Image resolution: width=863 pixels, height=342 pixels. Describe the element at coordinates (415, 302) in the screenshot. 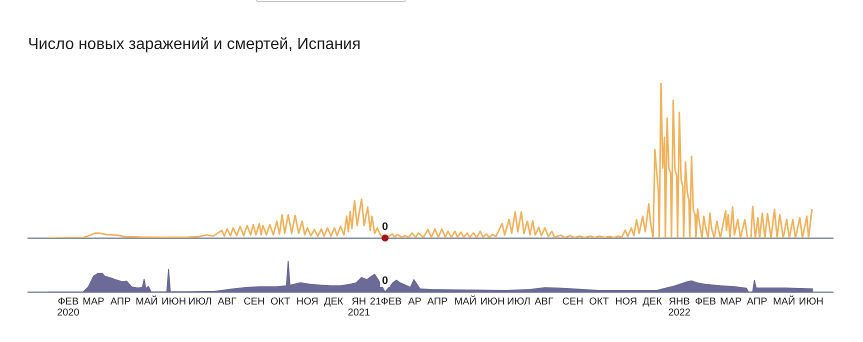

I see `x-tick-label: АР` at that location.